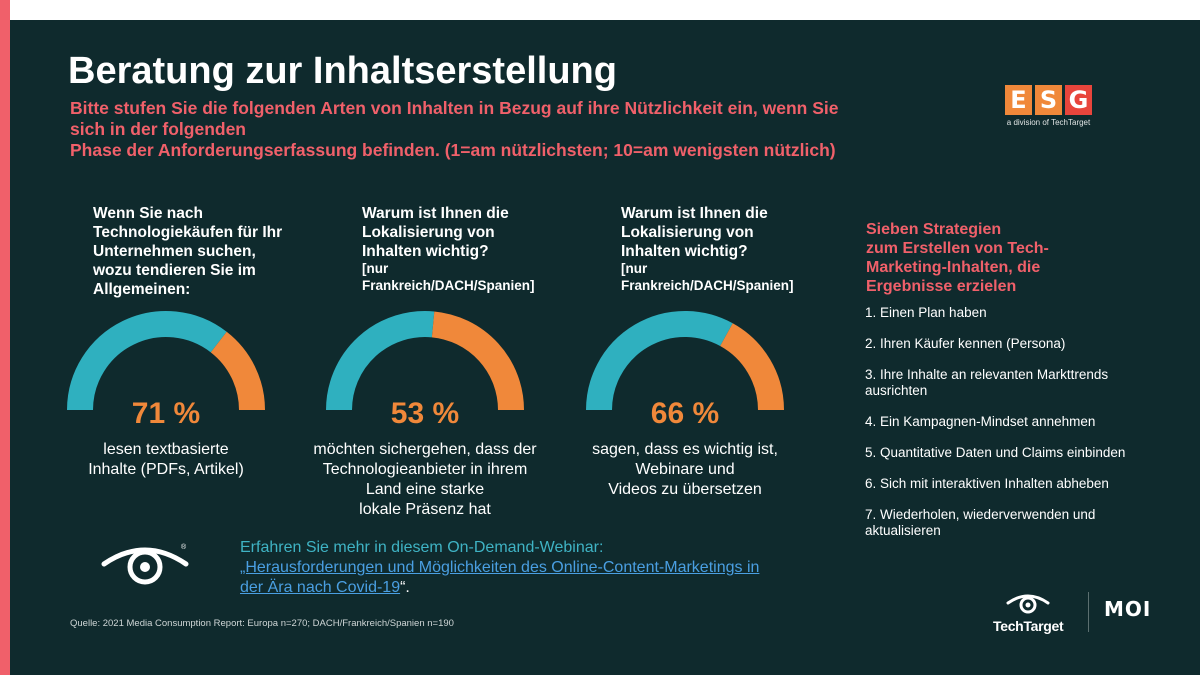 This screenshot has height=675, width=1200. I want to click on techtarget-logo: TechTarget, so click(1028, 612).